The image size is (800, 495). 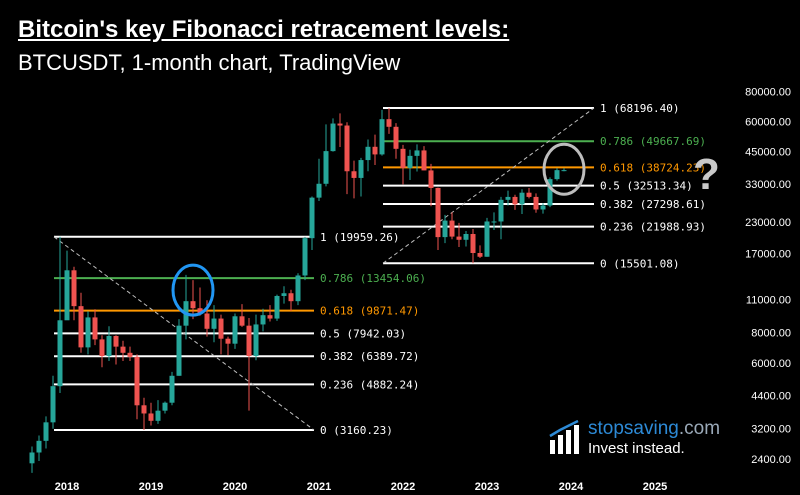 I want to click on fib-level-label: 0 (3160.23), so click(x=356, y=430).